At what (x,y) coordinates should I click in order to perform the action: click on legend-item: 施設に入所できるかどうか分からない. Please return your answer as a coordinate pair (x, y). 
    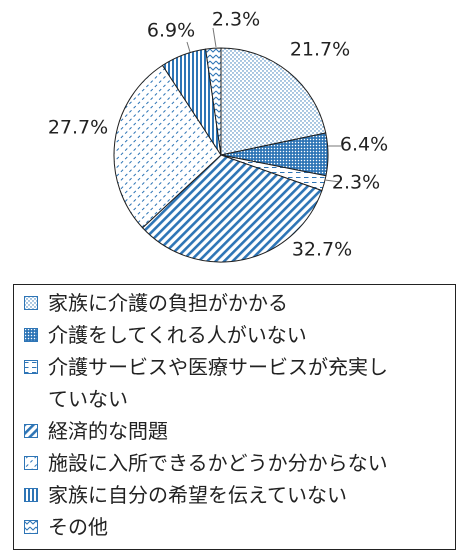
    Looking at the image, I should click on (239, 463).